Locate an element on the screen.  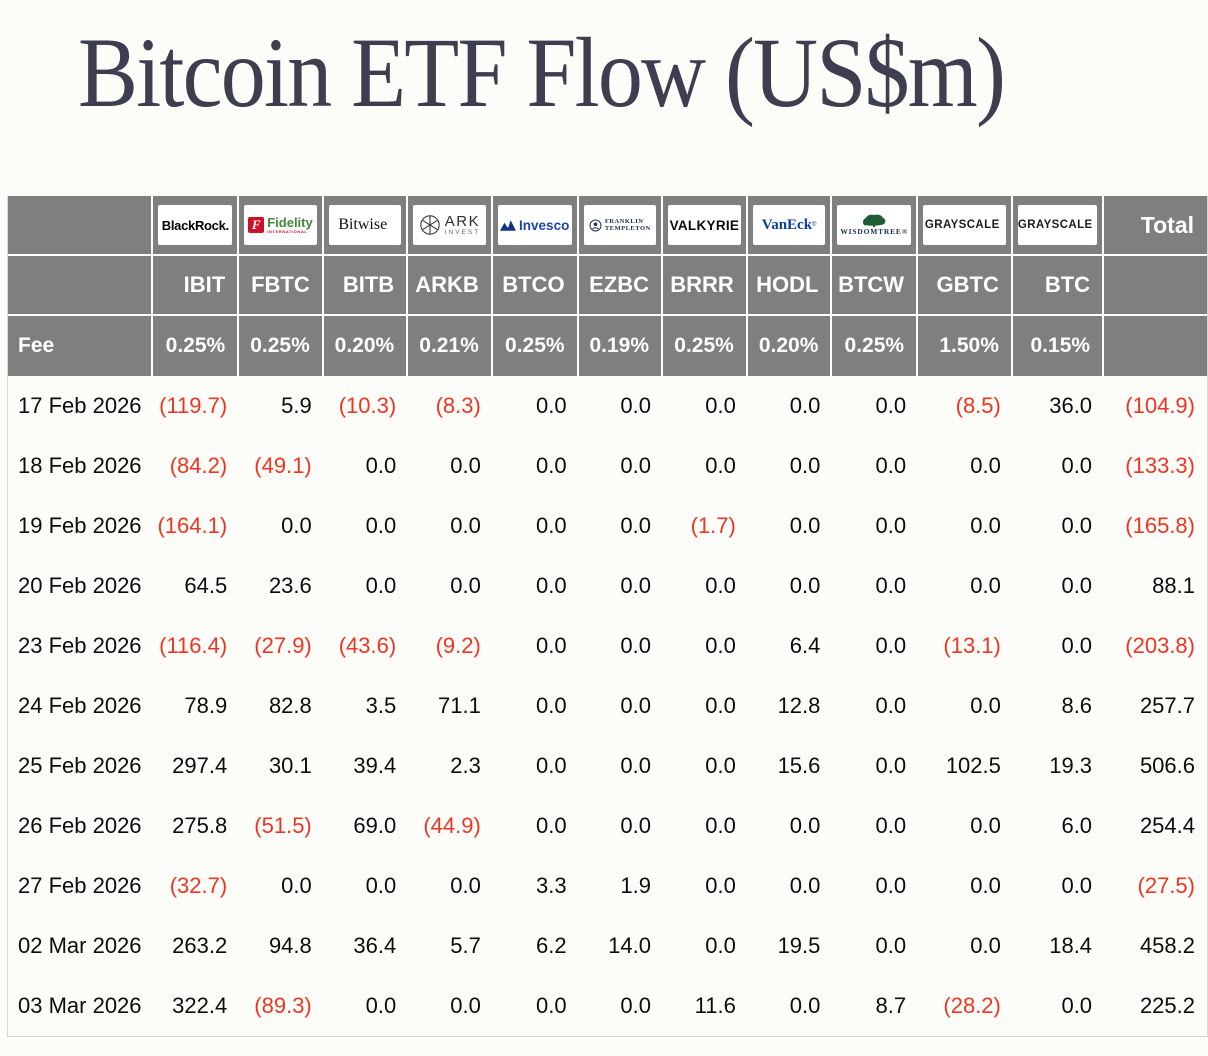
flow-value: (116.4) is located at coordinates (193, 645).